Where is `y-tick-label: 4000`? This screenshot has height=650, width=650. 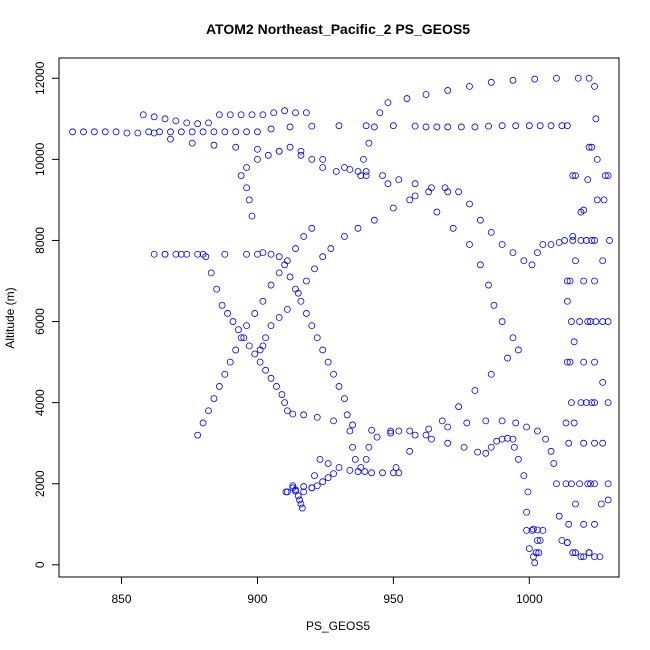 y-tick-label: 4000 is located at coordinates (40, 402).